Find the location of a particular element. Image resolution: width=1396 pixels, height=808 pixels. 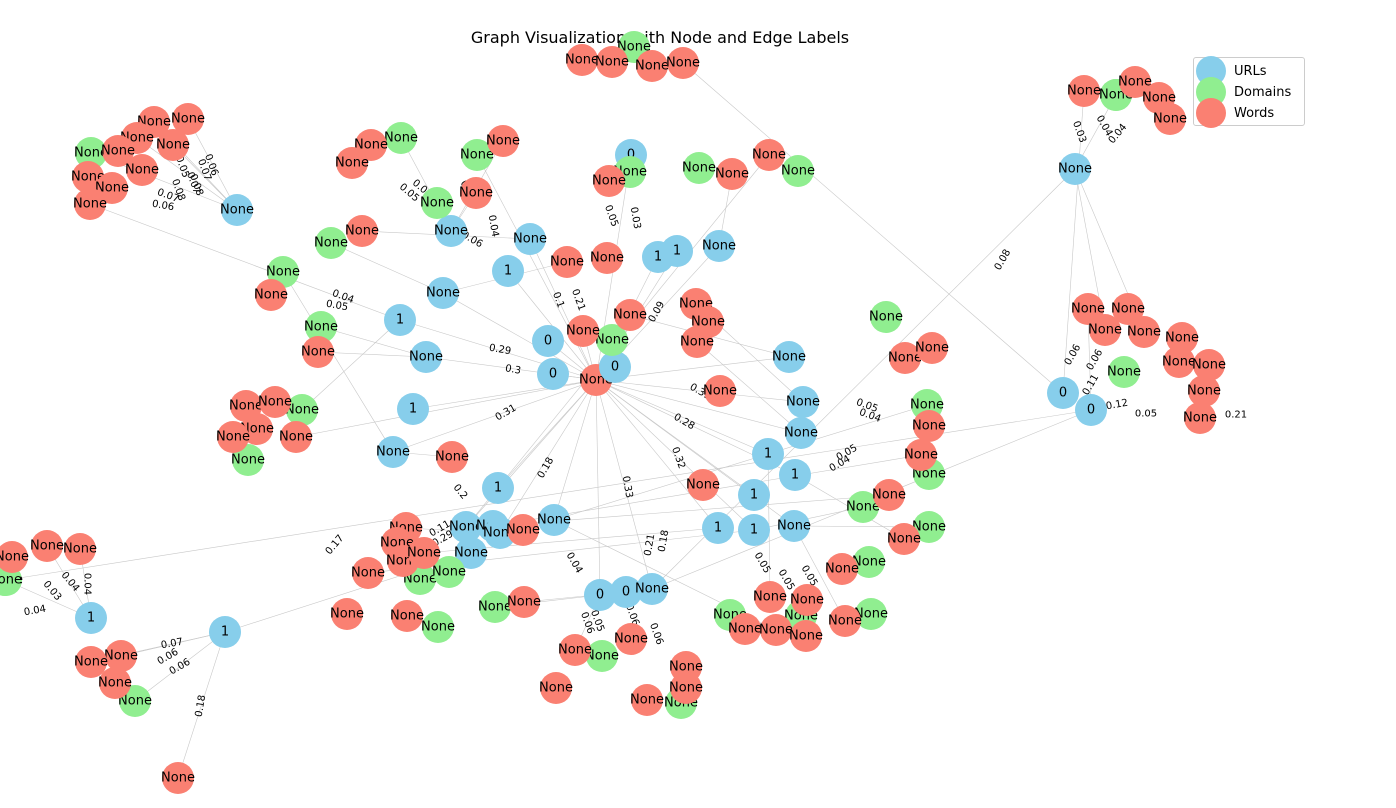

legend-label-urls: URLs is located at coordinates (1250, 71).